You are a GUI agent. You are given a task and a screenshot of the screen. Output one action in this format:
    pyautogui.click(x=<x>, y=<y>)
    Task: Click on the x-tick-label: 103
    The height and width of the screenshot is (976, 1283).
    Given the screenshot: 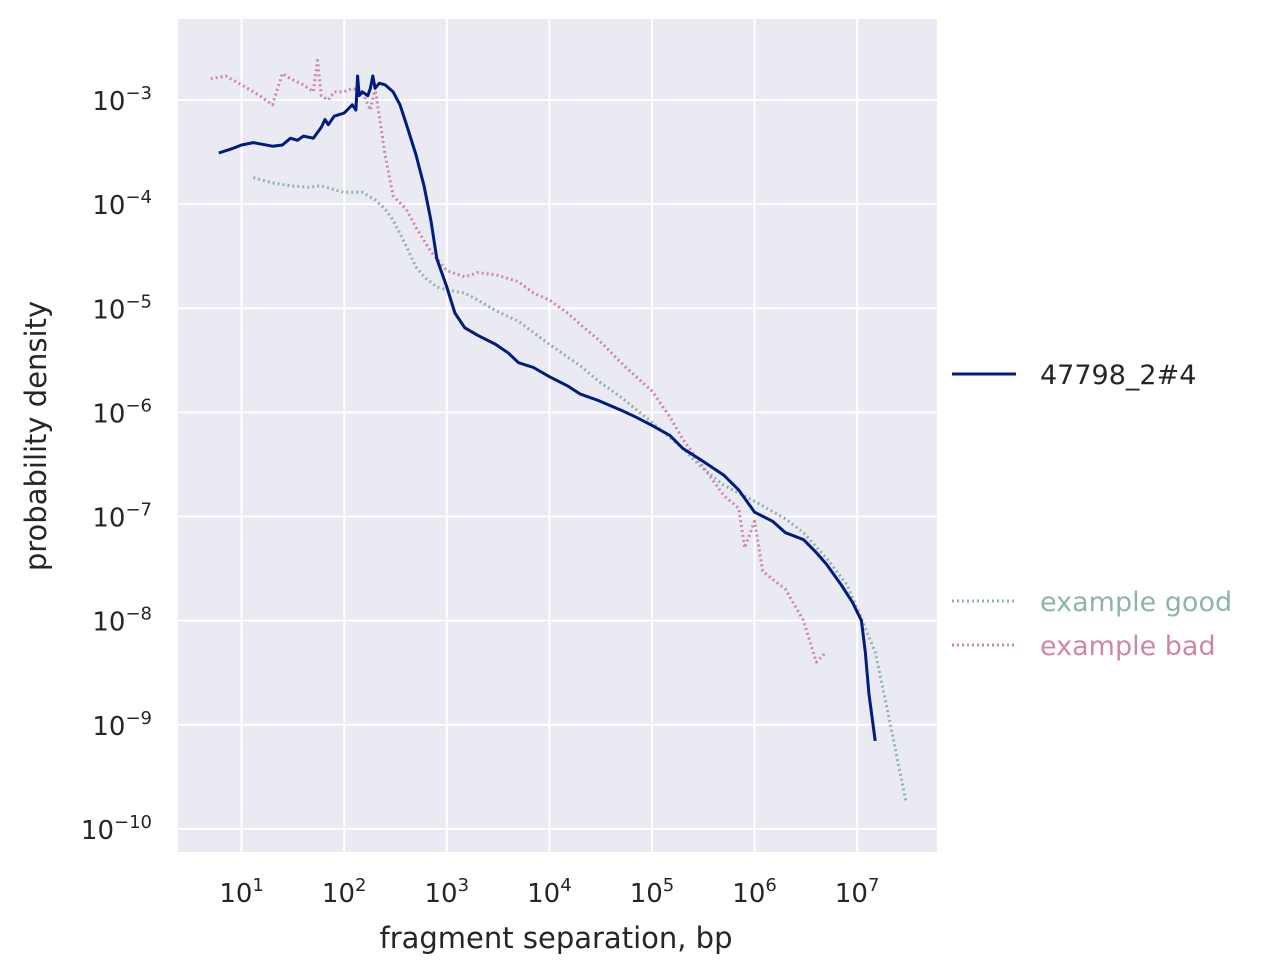 What is the action you would take?
    pyautogui.click(x=447, y=892)
    